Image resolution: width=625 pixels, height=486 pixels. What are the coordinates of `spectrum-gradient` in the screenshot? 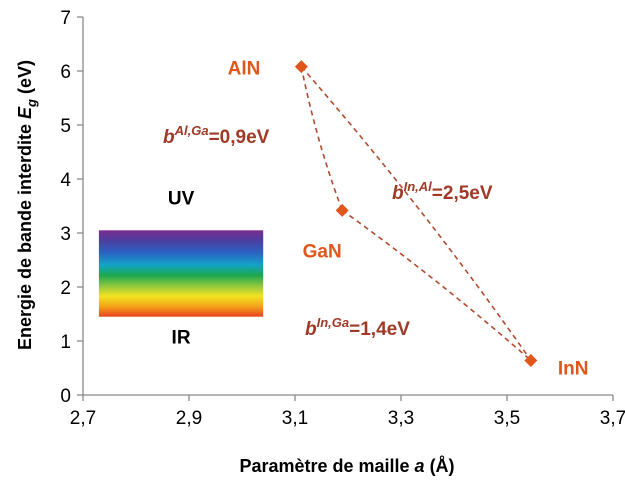 It's located at (181, 273).